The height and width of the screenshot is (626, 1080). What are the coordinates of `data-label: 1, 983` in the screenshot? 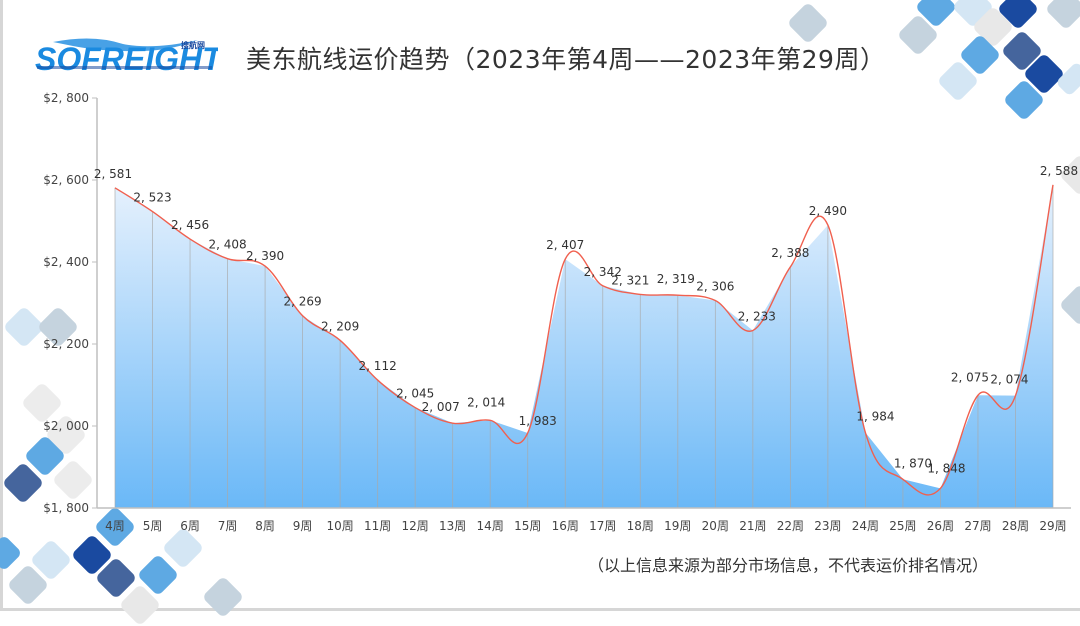 It's located at (538, 421).